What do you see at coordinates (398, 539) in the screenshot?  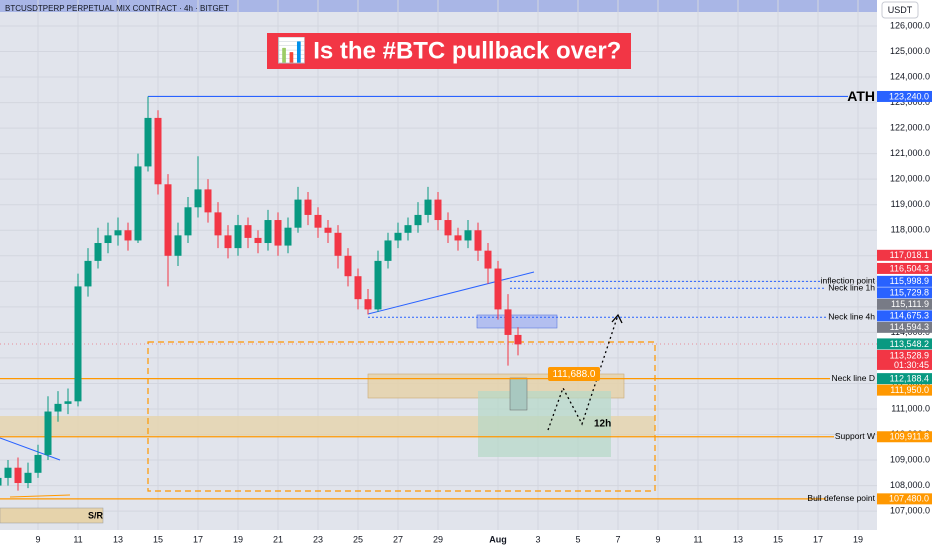 I see `x-tick-label: 27` at bounding box center [398, 539].